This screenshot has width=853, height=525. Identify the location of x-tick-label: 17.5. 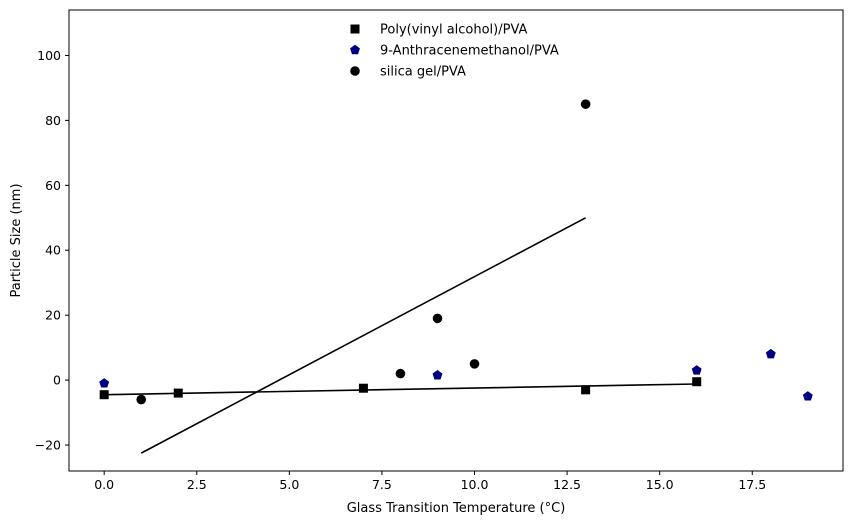
(752, 484).